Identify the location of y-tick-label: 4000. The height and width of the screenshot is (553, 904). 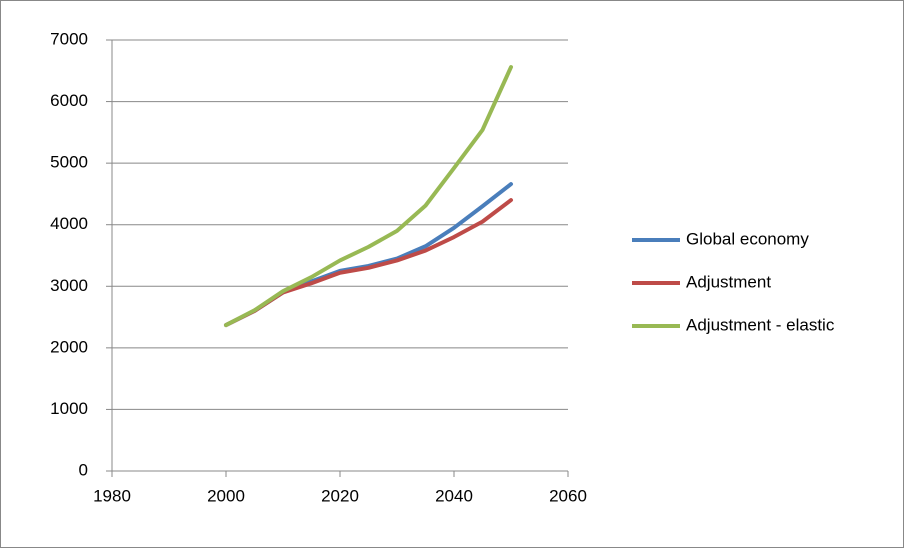
(69, 223).